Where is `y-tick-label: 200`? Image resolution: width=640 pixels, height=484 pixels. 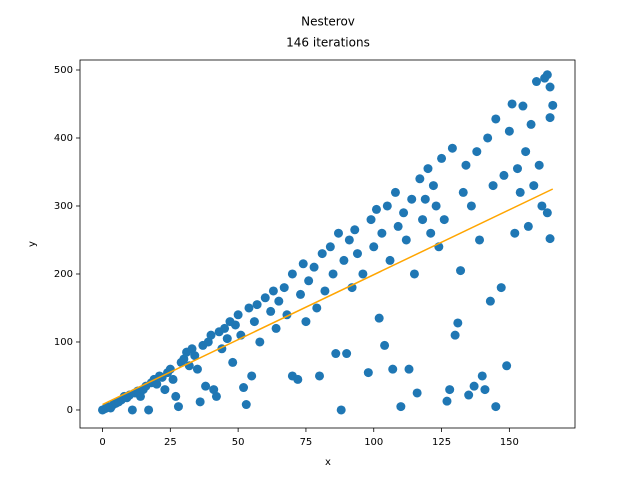
y-tick-label: 200 is located at coordinates (63, 274).